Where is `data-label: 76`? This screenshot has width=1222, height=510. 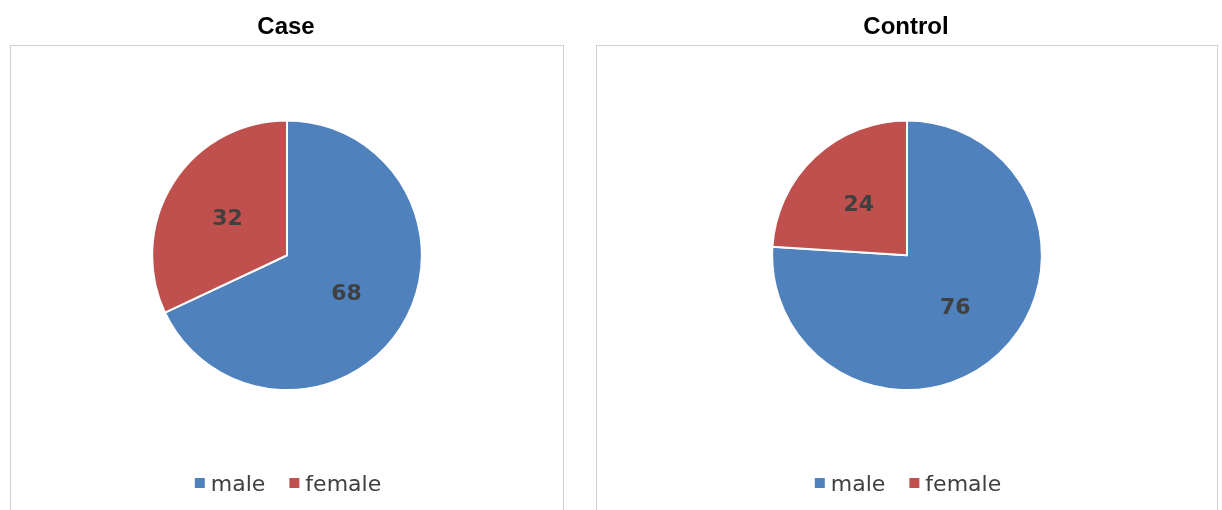
data-label: 76 is located at coordinates (955, 307).